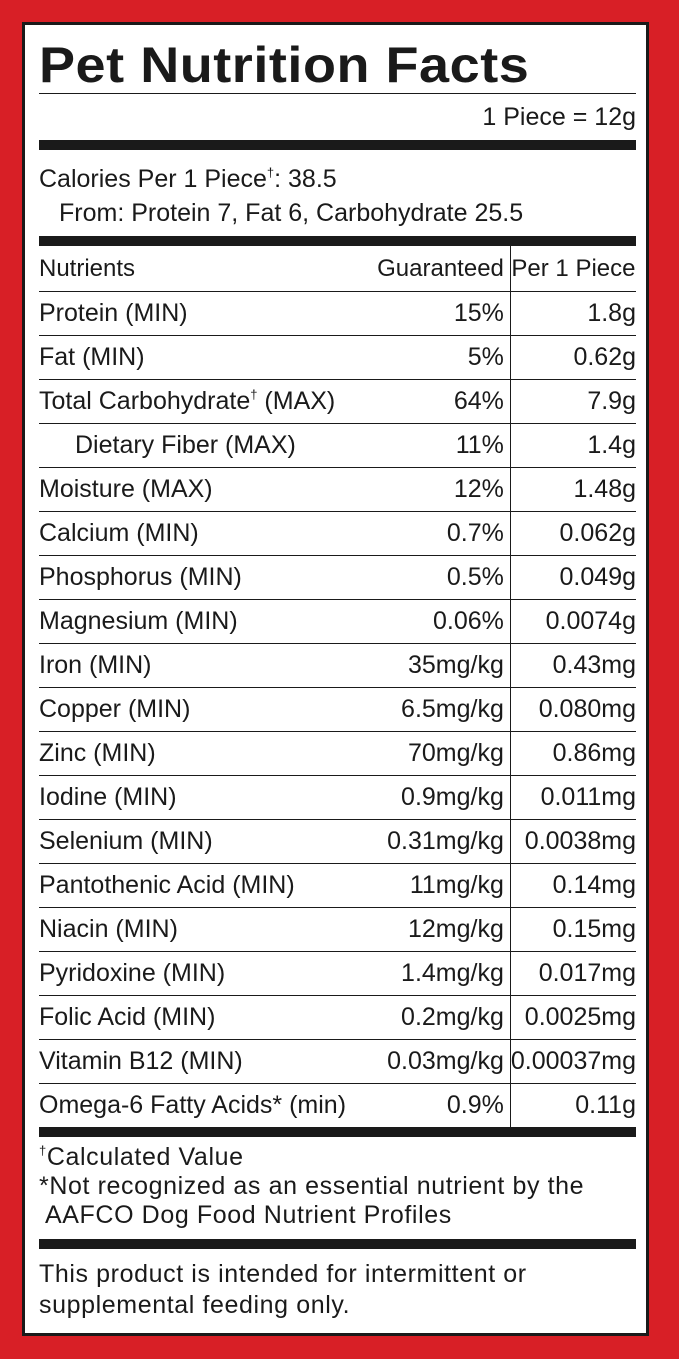 The height and width of the screenshot is (1359, 679). I want to click on calories-label: Calories Per 1 Piece, so click(153, 179).